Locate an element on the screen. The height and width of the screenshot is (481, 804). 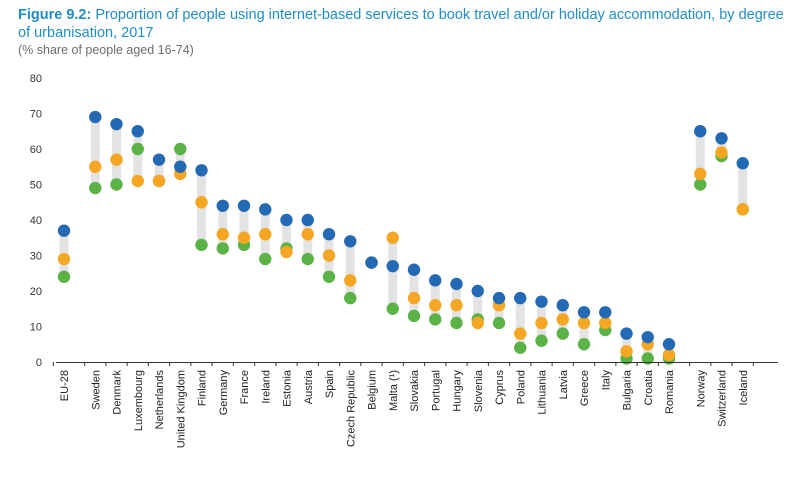
x-category-label: France is located at coordinates (245, 387).